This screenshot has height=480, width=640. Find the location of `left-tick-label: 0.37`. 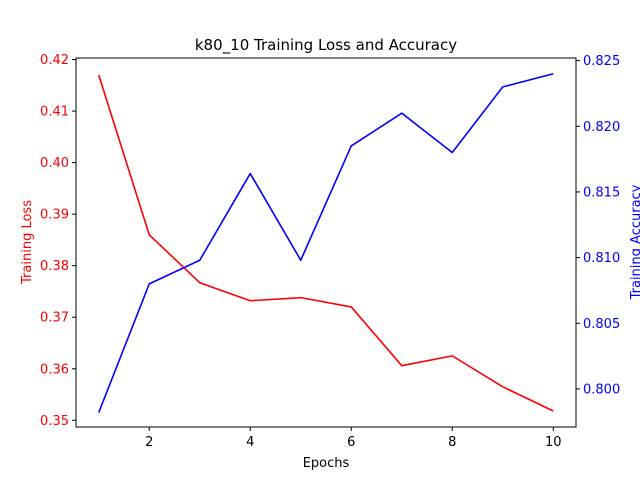

left-tick-label: 0.37 is located at coordinates (54, 318).